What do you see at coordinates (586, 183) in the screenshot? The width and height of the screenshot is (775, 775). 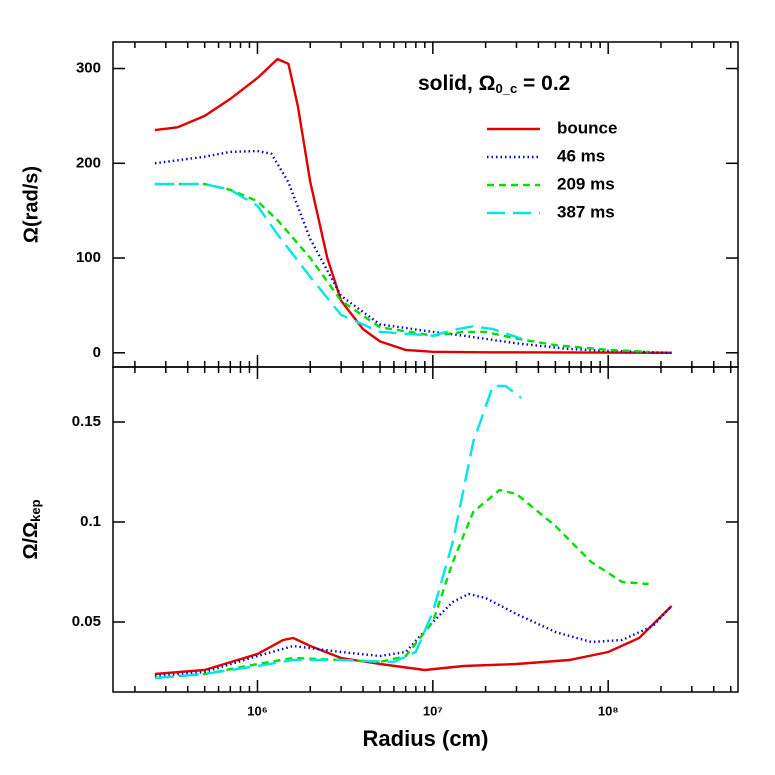 I see `legend-label: 209 ms` at bounding box center [586, 183].